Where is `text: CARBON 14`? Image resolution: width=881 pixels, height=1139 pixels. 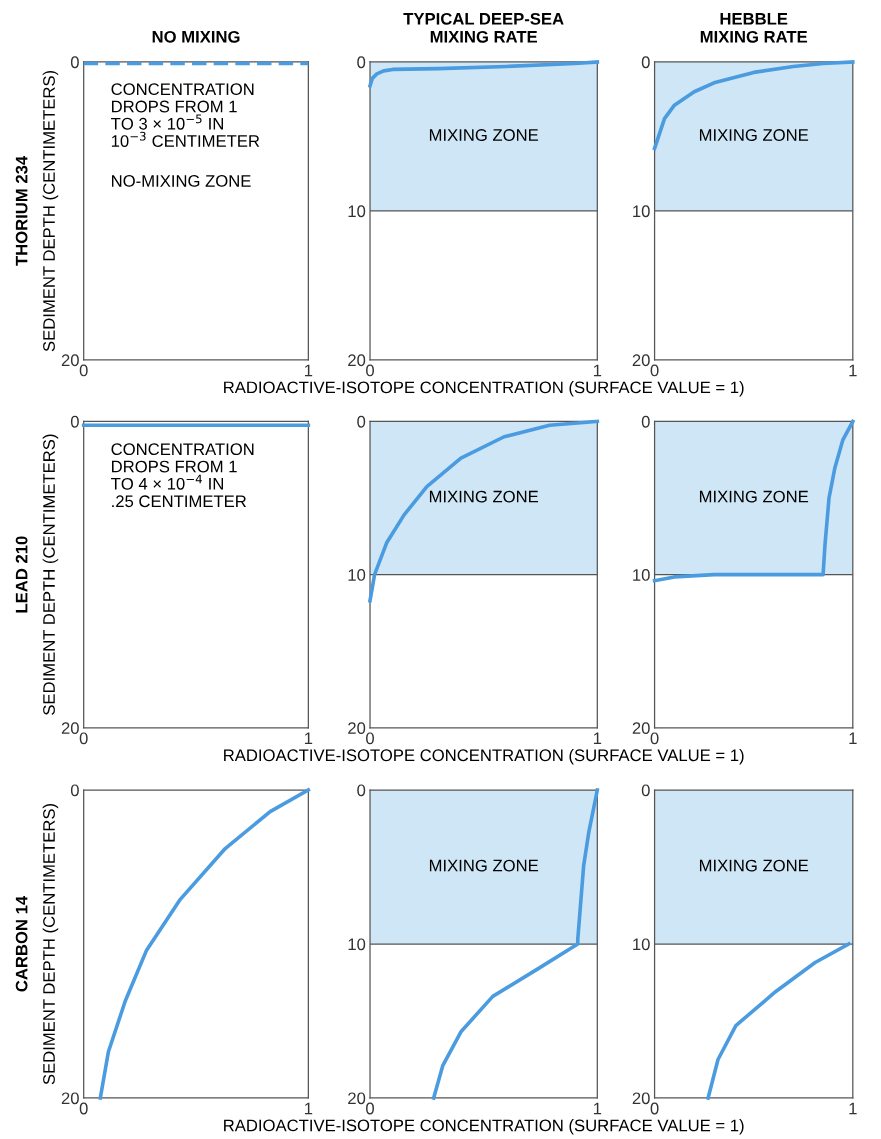 text: CARBON 14 is located at coordinates (21, 943).